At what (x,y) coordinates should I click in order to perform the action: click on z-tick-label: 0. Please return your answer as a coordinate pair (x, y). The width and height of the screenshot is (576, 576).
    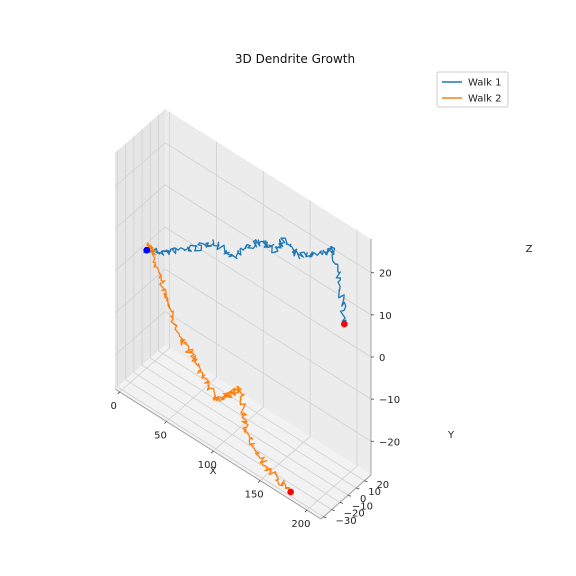
    Looking at the image, I should click on (382, 358).